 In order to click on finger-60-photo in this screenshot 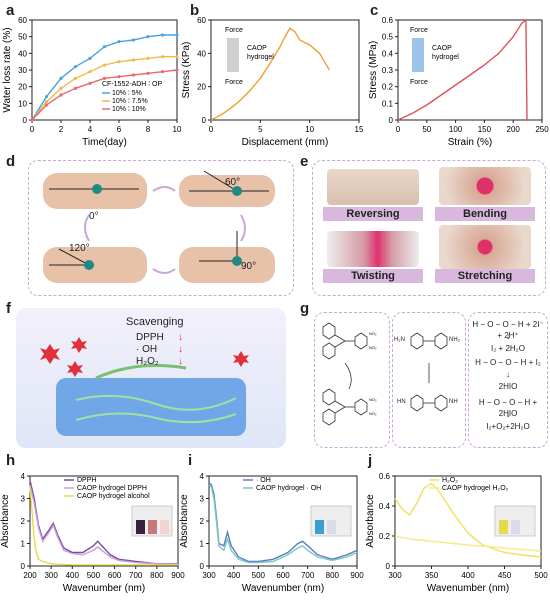, I will do `click(227, 188)`.